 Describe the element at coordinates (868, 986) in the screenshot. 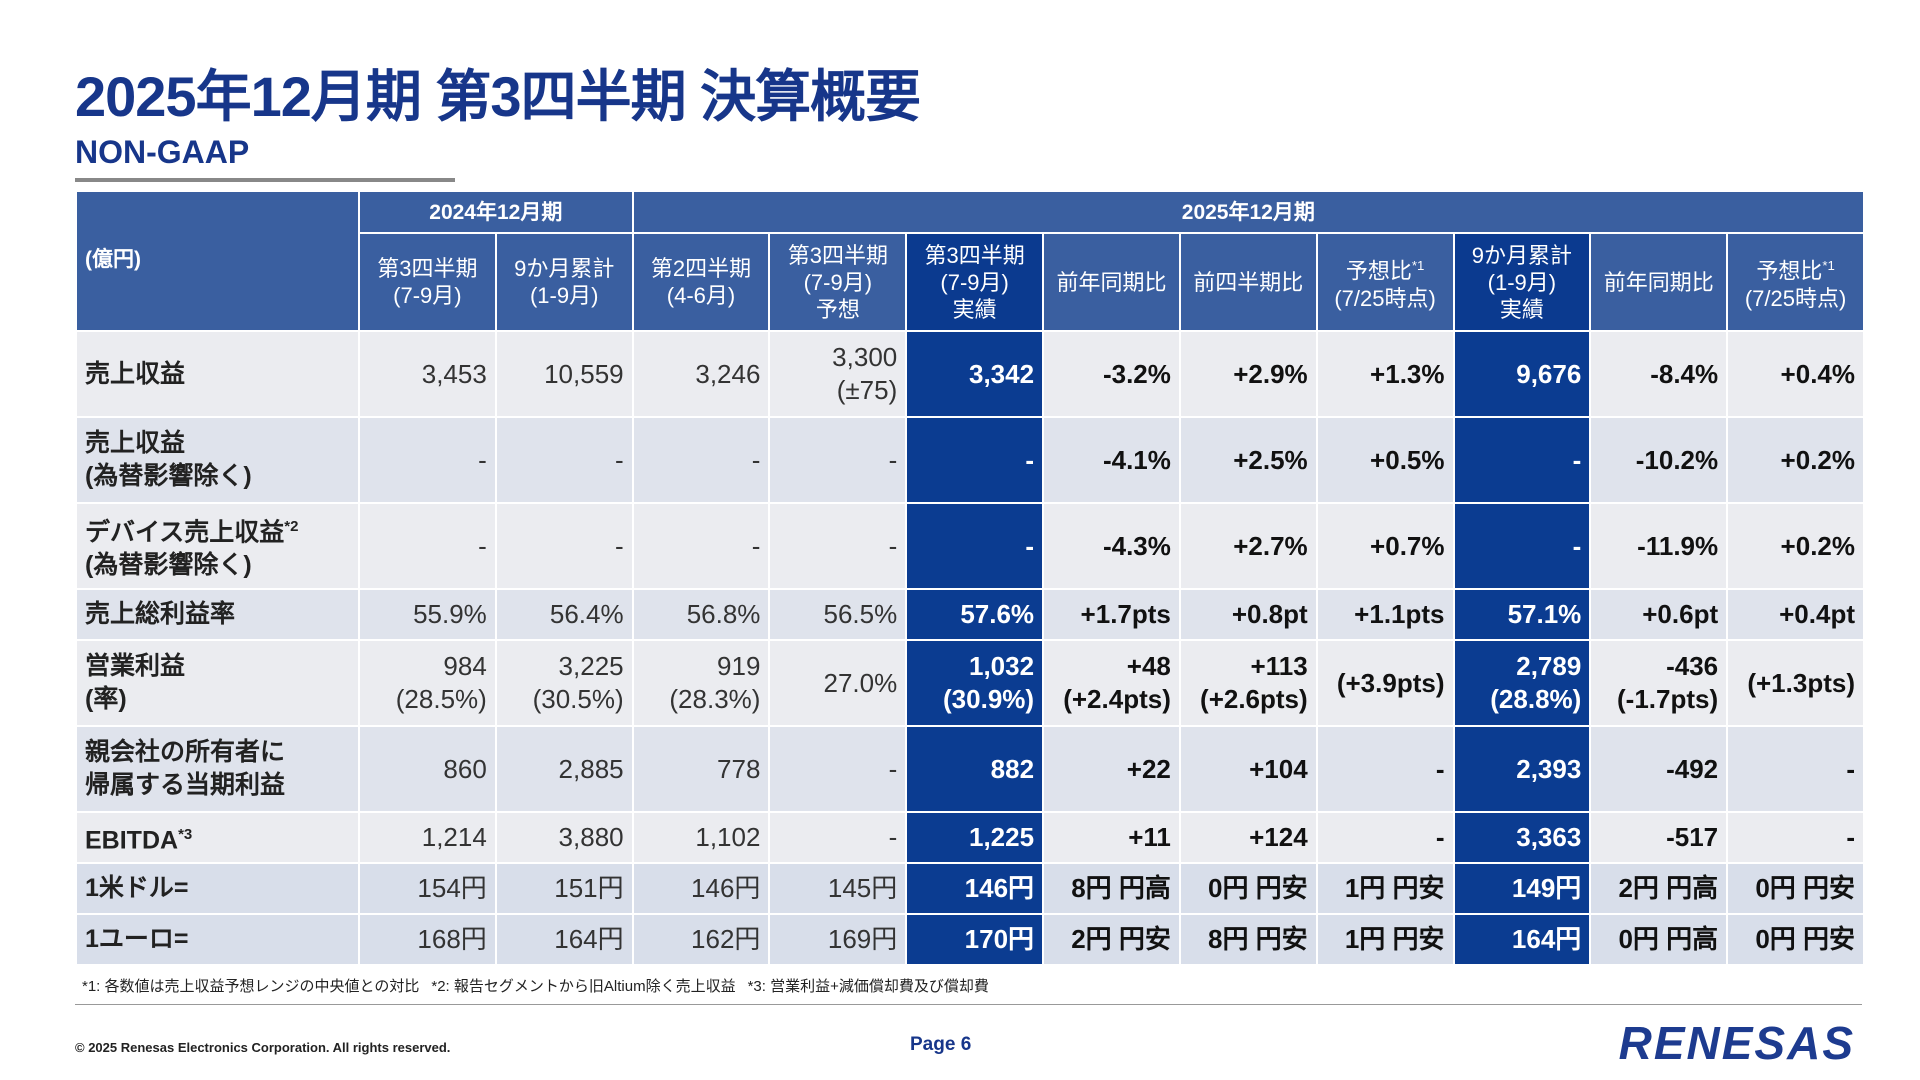

I see `footnote: *3: 営業利益+減価償却費及び償却費` at that location.